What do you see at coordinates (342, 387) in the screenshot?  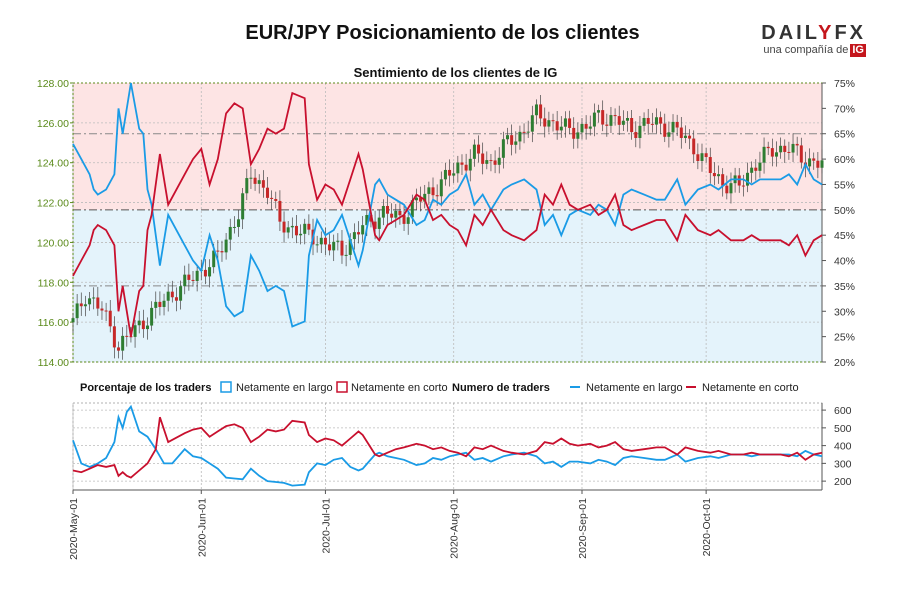 I see `legend-pct-short-swatch` at bounding box center [342, 387].